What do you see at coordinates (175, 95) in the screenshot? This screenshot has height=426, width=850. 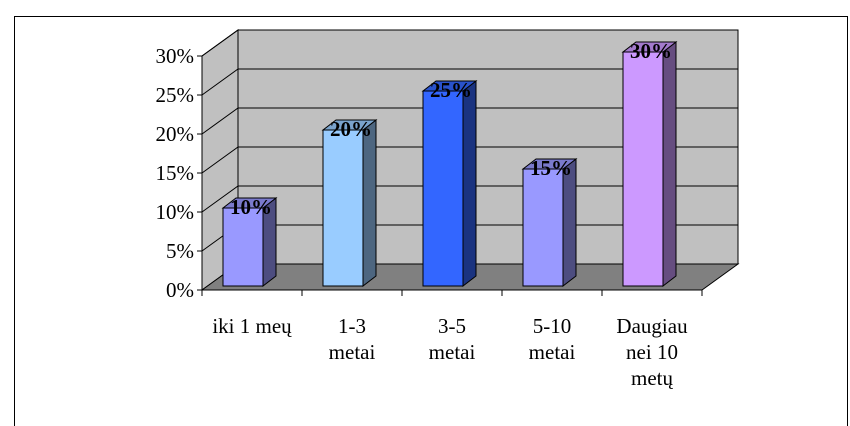 I see `y-tick-label: 25%` at bounding box center [175, 95].